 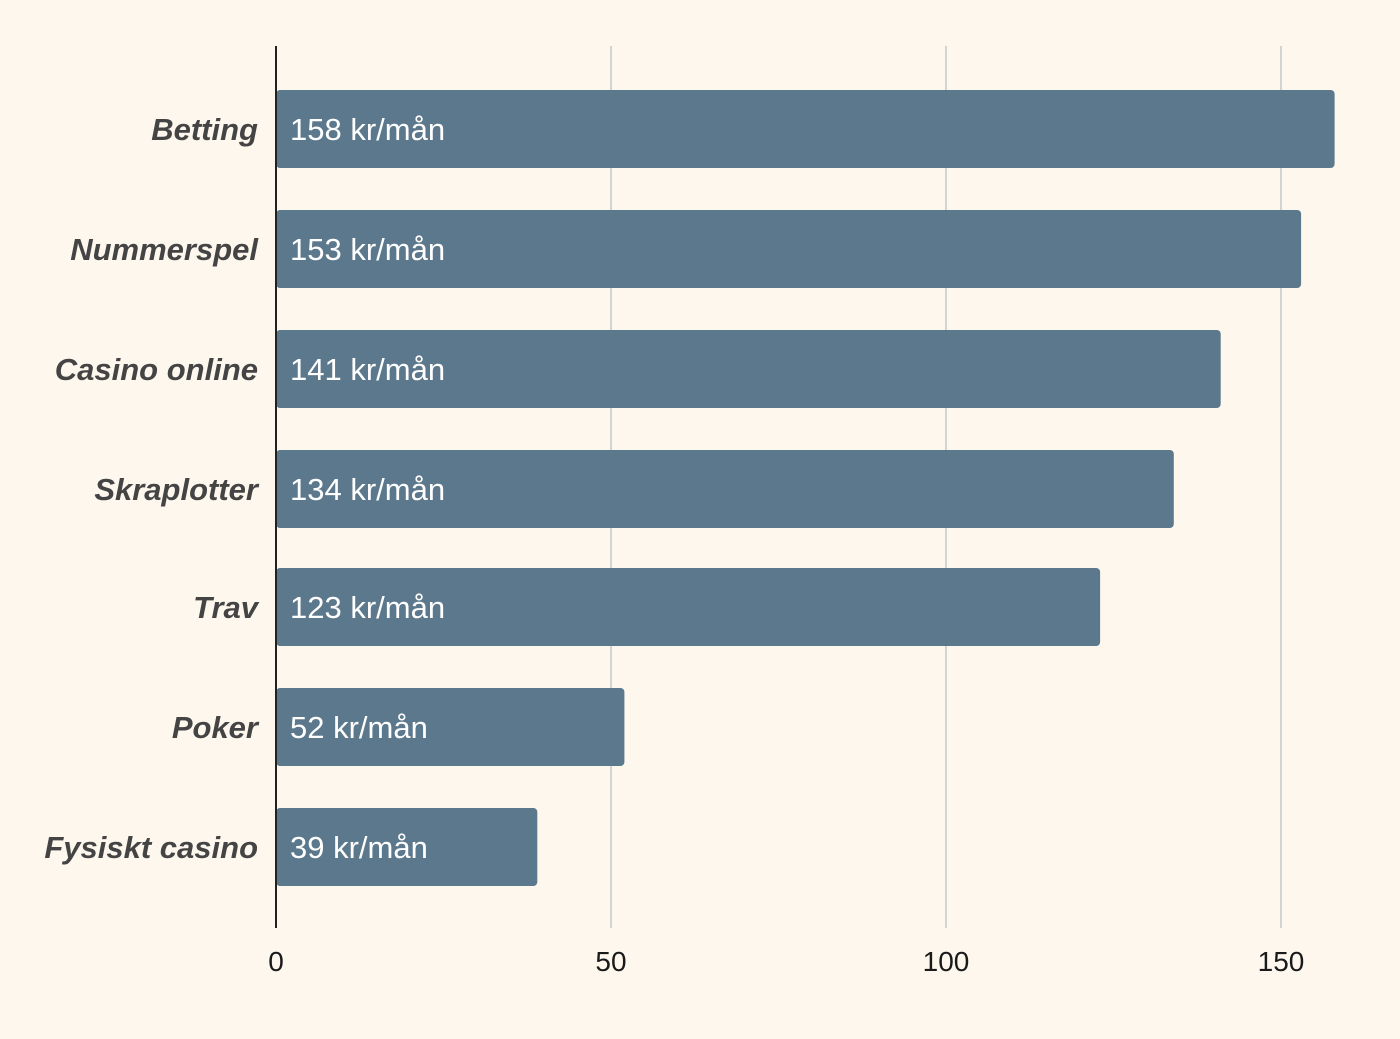 What do you see at coordinates (748, 369) in the screenshot?
I see `bar-casino-online` at bounding box center [748, 369].